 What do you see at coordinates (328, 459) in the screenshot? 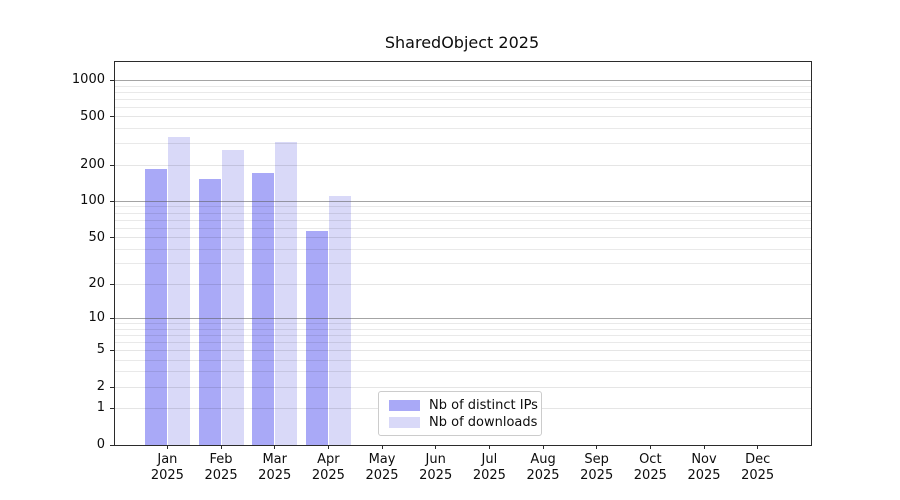
I see `x-tick-month: Apr` at bounding box center [328, 459].